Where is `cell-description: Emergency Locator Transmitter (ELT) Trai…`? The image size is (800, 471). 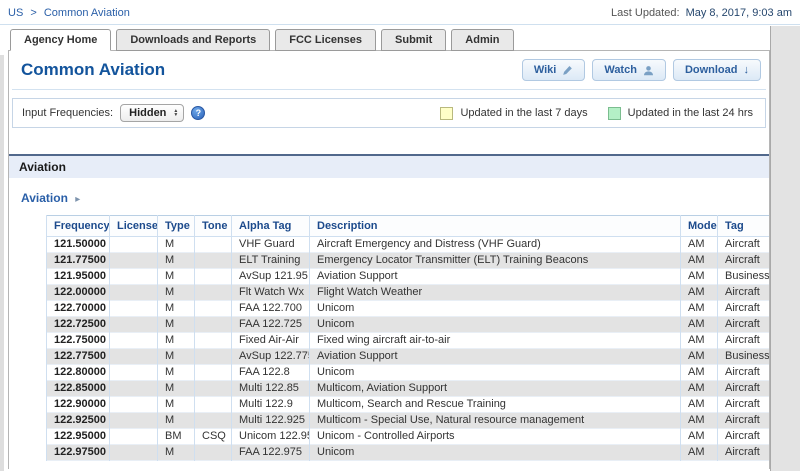
cell-description: Emergency Locator Transmitter (ELT) Trai… is located at coordinates (495, 260).